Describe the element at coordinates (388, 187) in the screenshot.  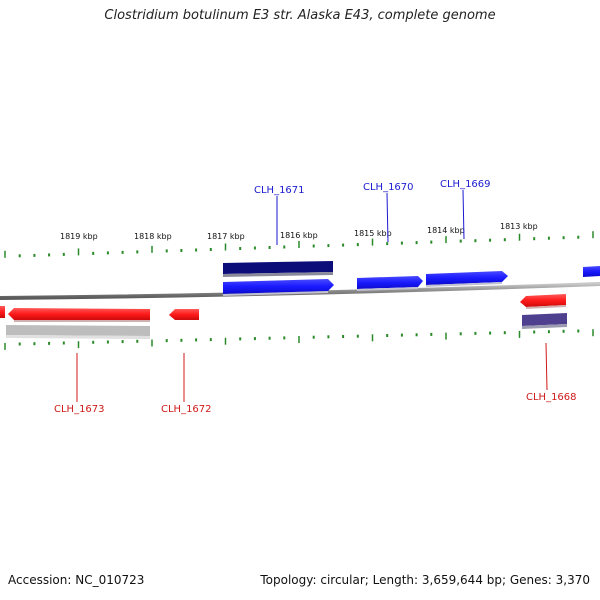
I see `gene-label-clh-1670: CLH_1670` at that location.